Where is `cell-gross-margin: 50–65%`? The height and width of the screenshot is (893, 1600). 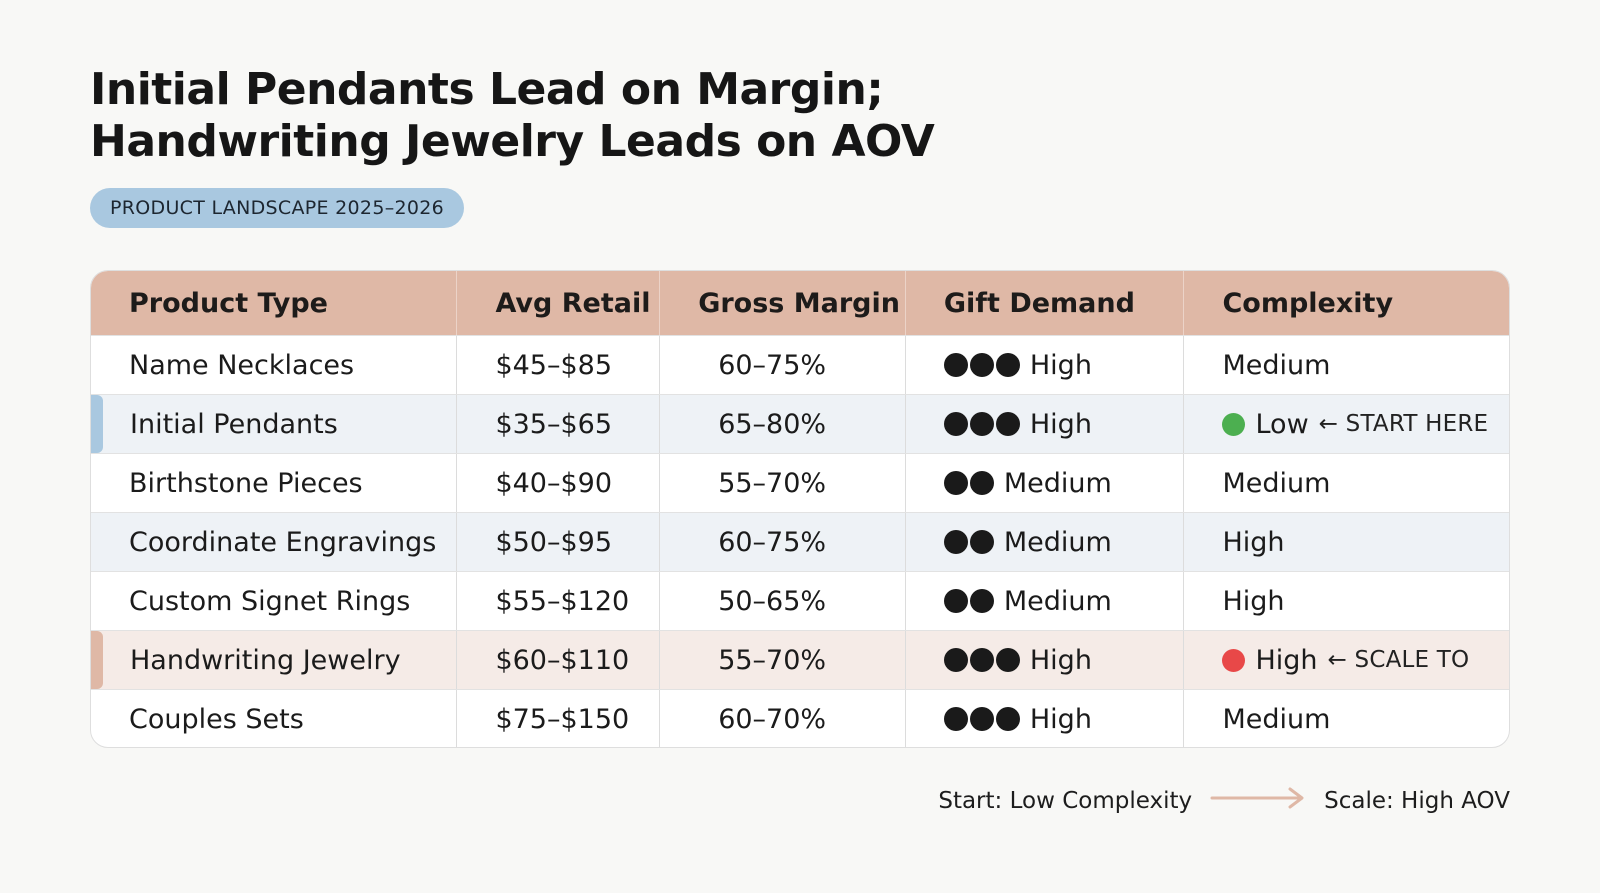 cell-gross-margin: 50–65% is located at coordinates (782, 601).